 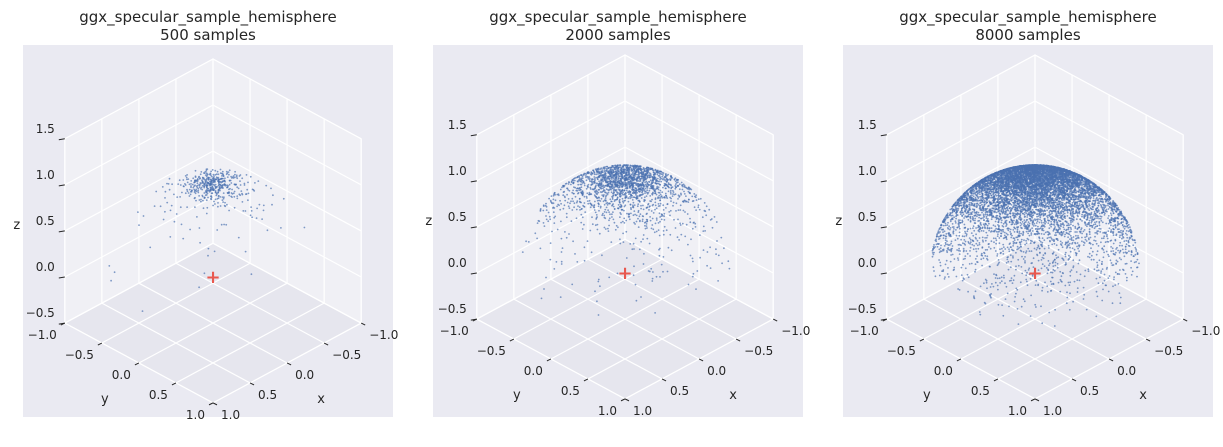 What do you see at coordinates (1126, 371) in the screenshot?
I see `x-tick-label: 0.0` at bounding box center [1126, 371].